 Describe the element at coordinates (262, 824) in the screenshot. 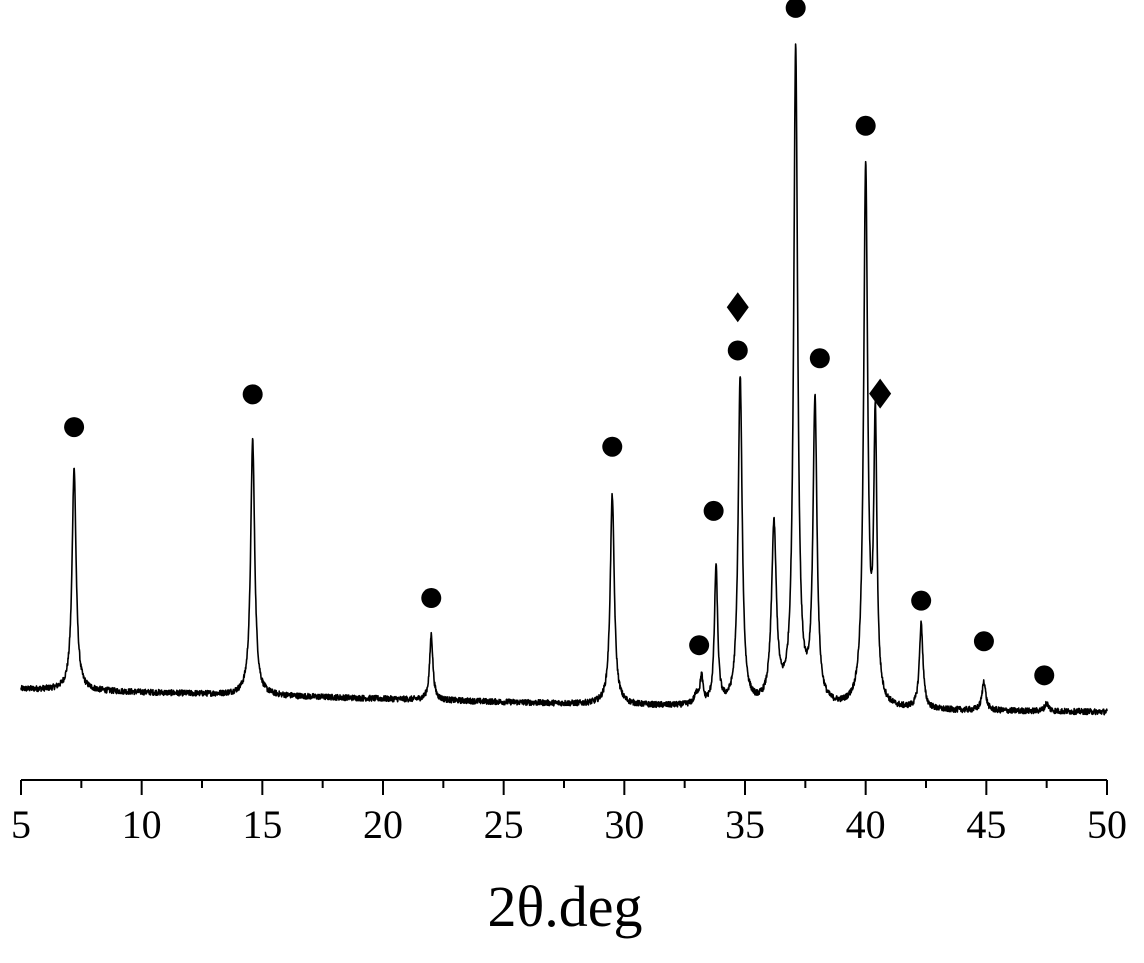

I see `x-tick-label-15: 15` at that location.